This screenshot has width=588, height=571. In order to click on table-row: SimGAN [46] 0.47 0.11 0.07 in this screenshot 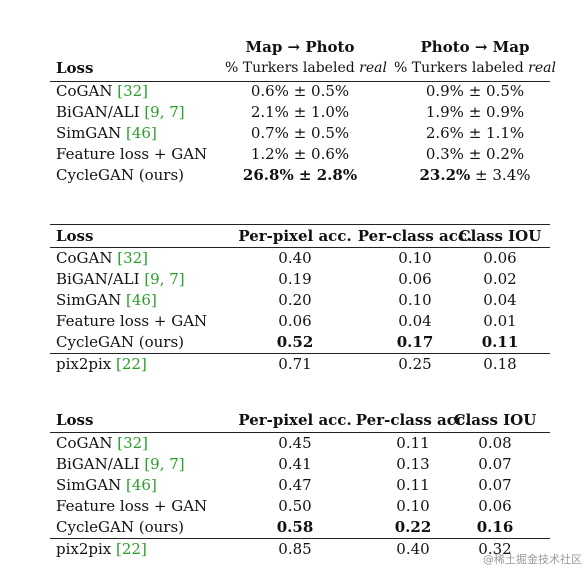, I will do `click(300, 485)`.